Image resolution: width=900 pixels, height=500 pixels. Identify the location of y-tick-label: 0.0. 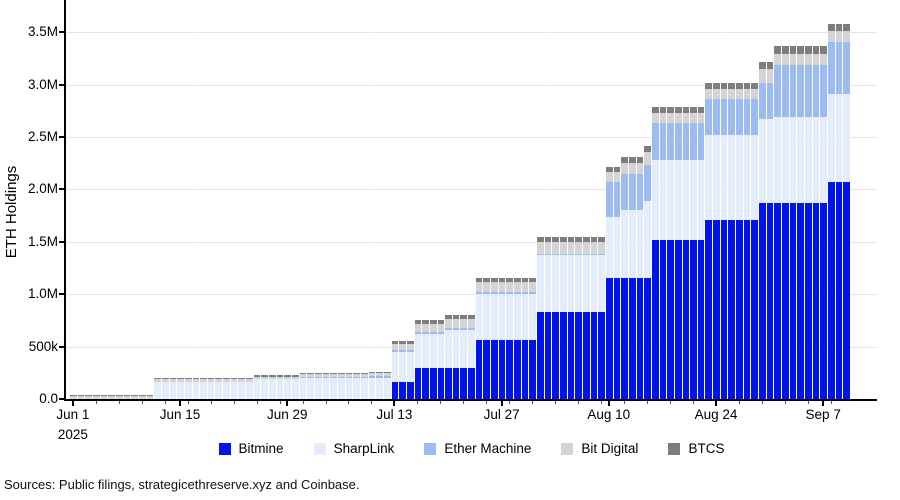
(48, 398).